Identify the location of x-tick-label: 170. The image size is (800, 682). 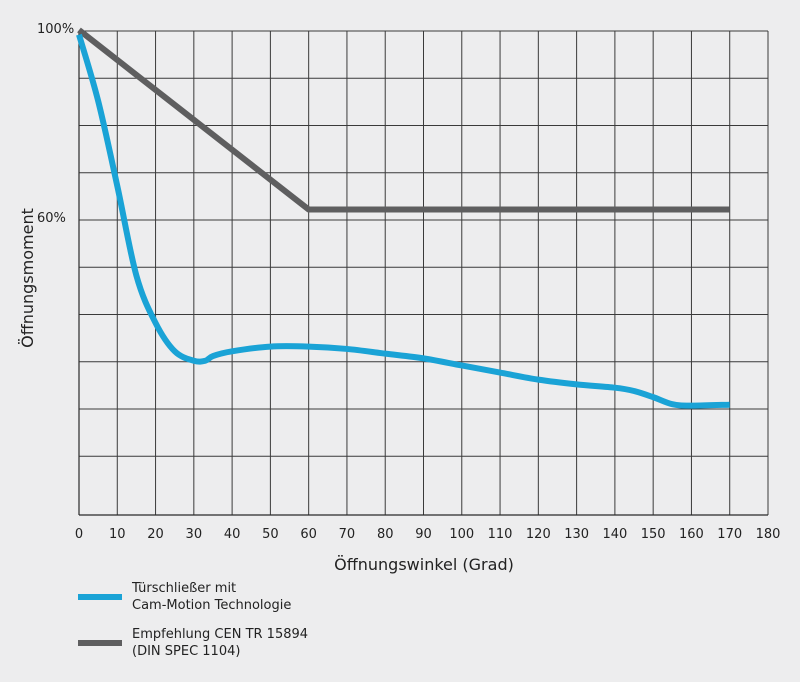
(729, 534).